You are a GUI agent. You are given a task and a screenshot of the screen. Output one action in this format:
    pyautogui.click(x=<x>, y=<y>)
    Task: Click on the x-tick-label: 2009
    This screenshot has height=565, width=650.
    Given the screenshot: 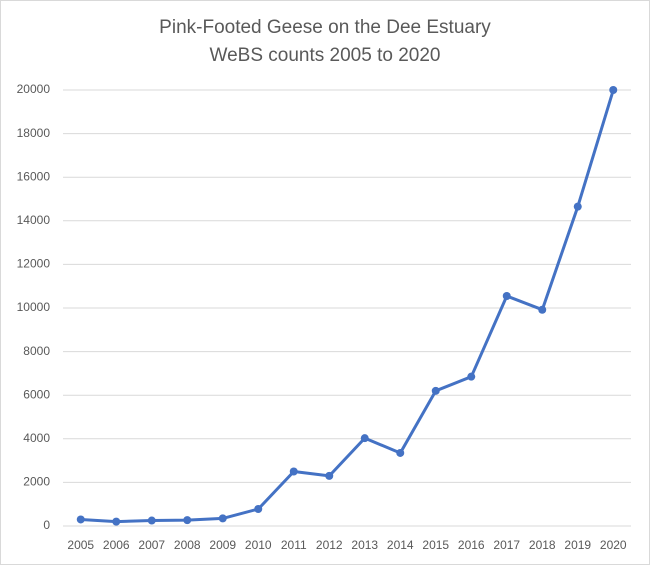 What is the action you would take?
    pyautogui.click(x=222, y=545)
    